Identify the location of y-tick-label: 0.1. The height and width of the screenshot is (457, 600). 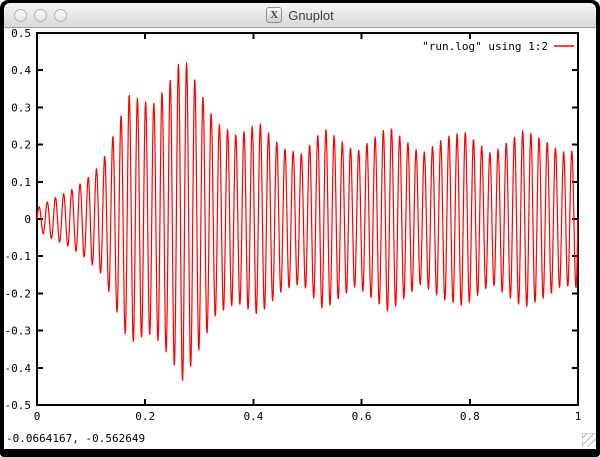
(21, 182).